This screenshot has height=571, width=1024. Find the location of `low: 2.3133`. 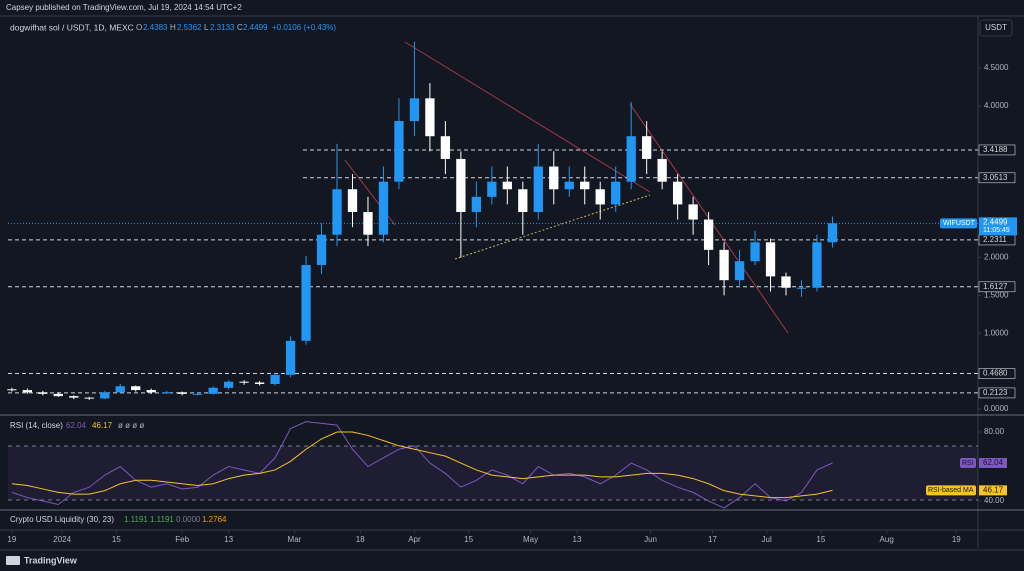

low: 2.3133 is located at coordinates (222, 27).